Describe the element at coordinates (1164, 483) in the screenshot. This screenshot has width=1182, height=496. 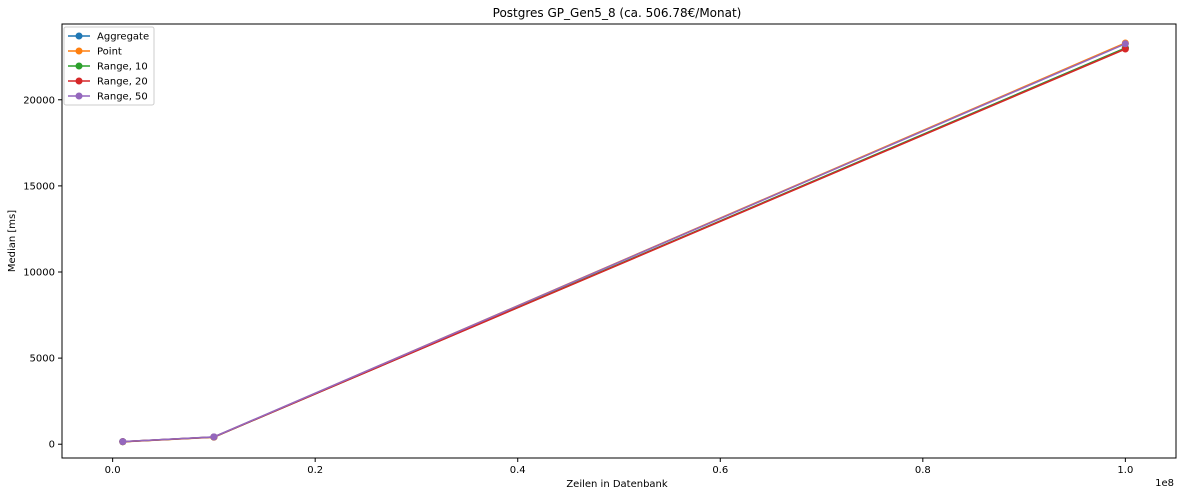
I see `x-axis-offset-label: 1e8` at that location.